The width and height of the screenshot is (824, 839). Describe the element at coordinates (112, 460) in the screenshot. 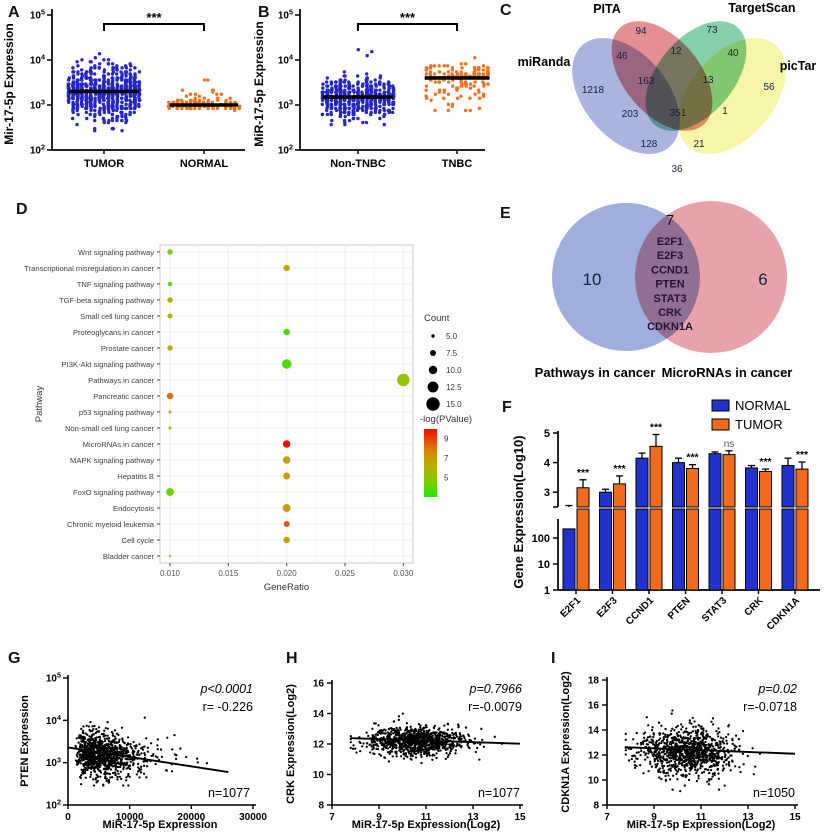

I see `svg-text: MAPK signaling pathway` at that location.